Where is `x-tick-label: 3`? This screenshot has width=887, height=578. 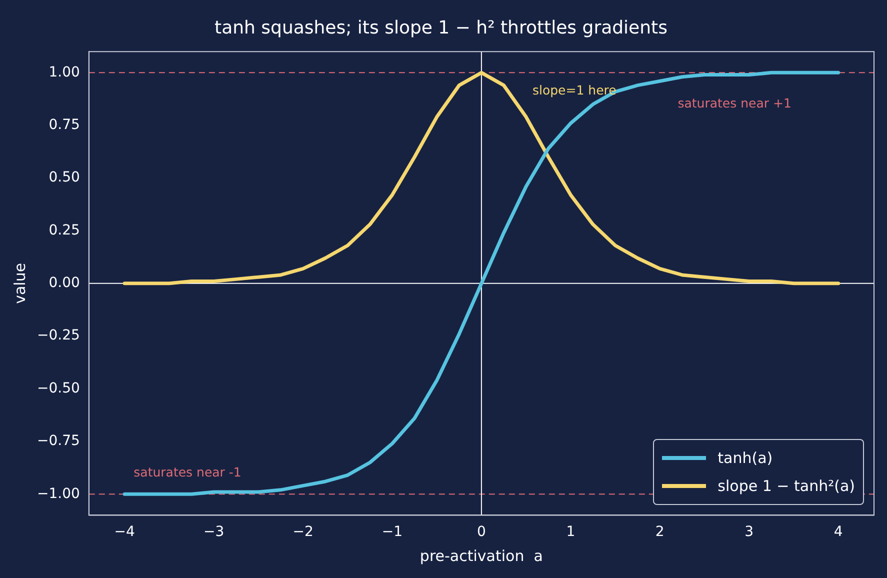 x-tick-label: 3 is located at coordinates (749, 532).